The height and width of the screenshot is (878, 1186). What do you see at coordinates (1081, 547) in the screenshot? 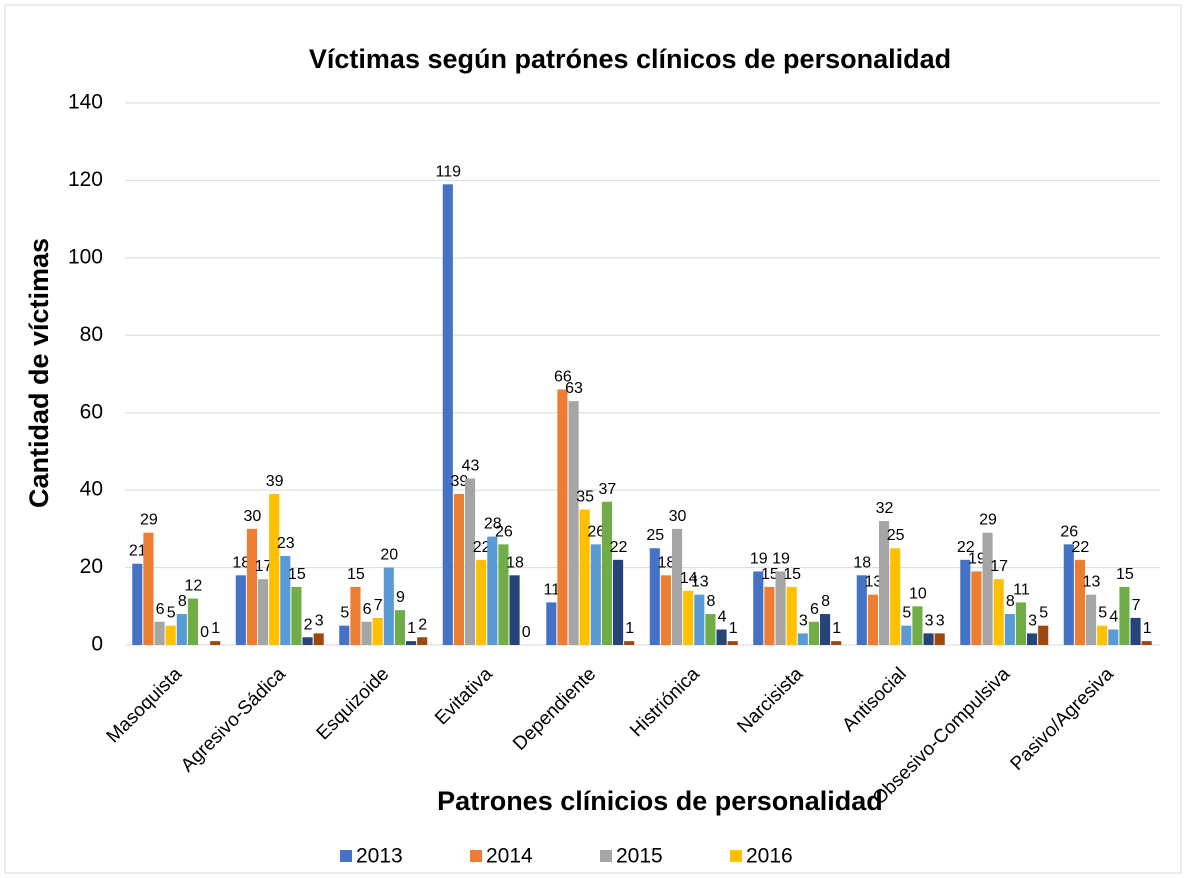
I see `data-label: 22` at bounding box center [1081, 547].